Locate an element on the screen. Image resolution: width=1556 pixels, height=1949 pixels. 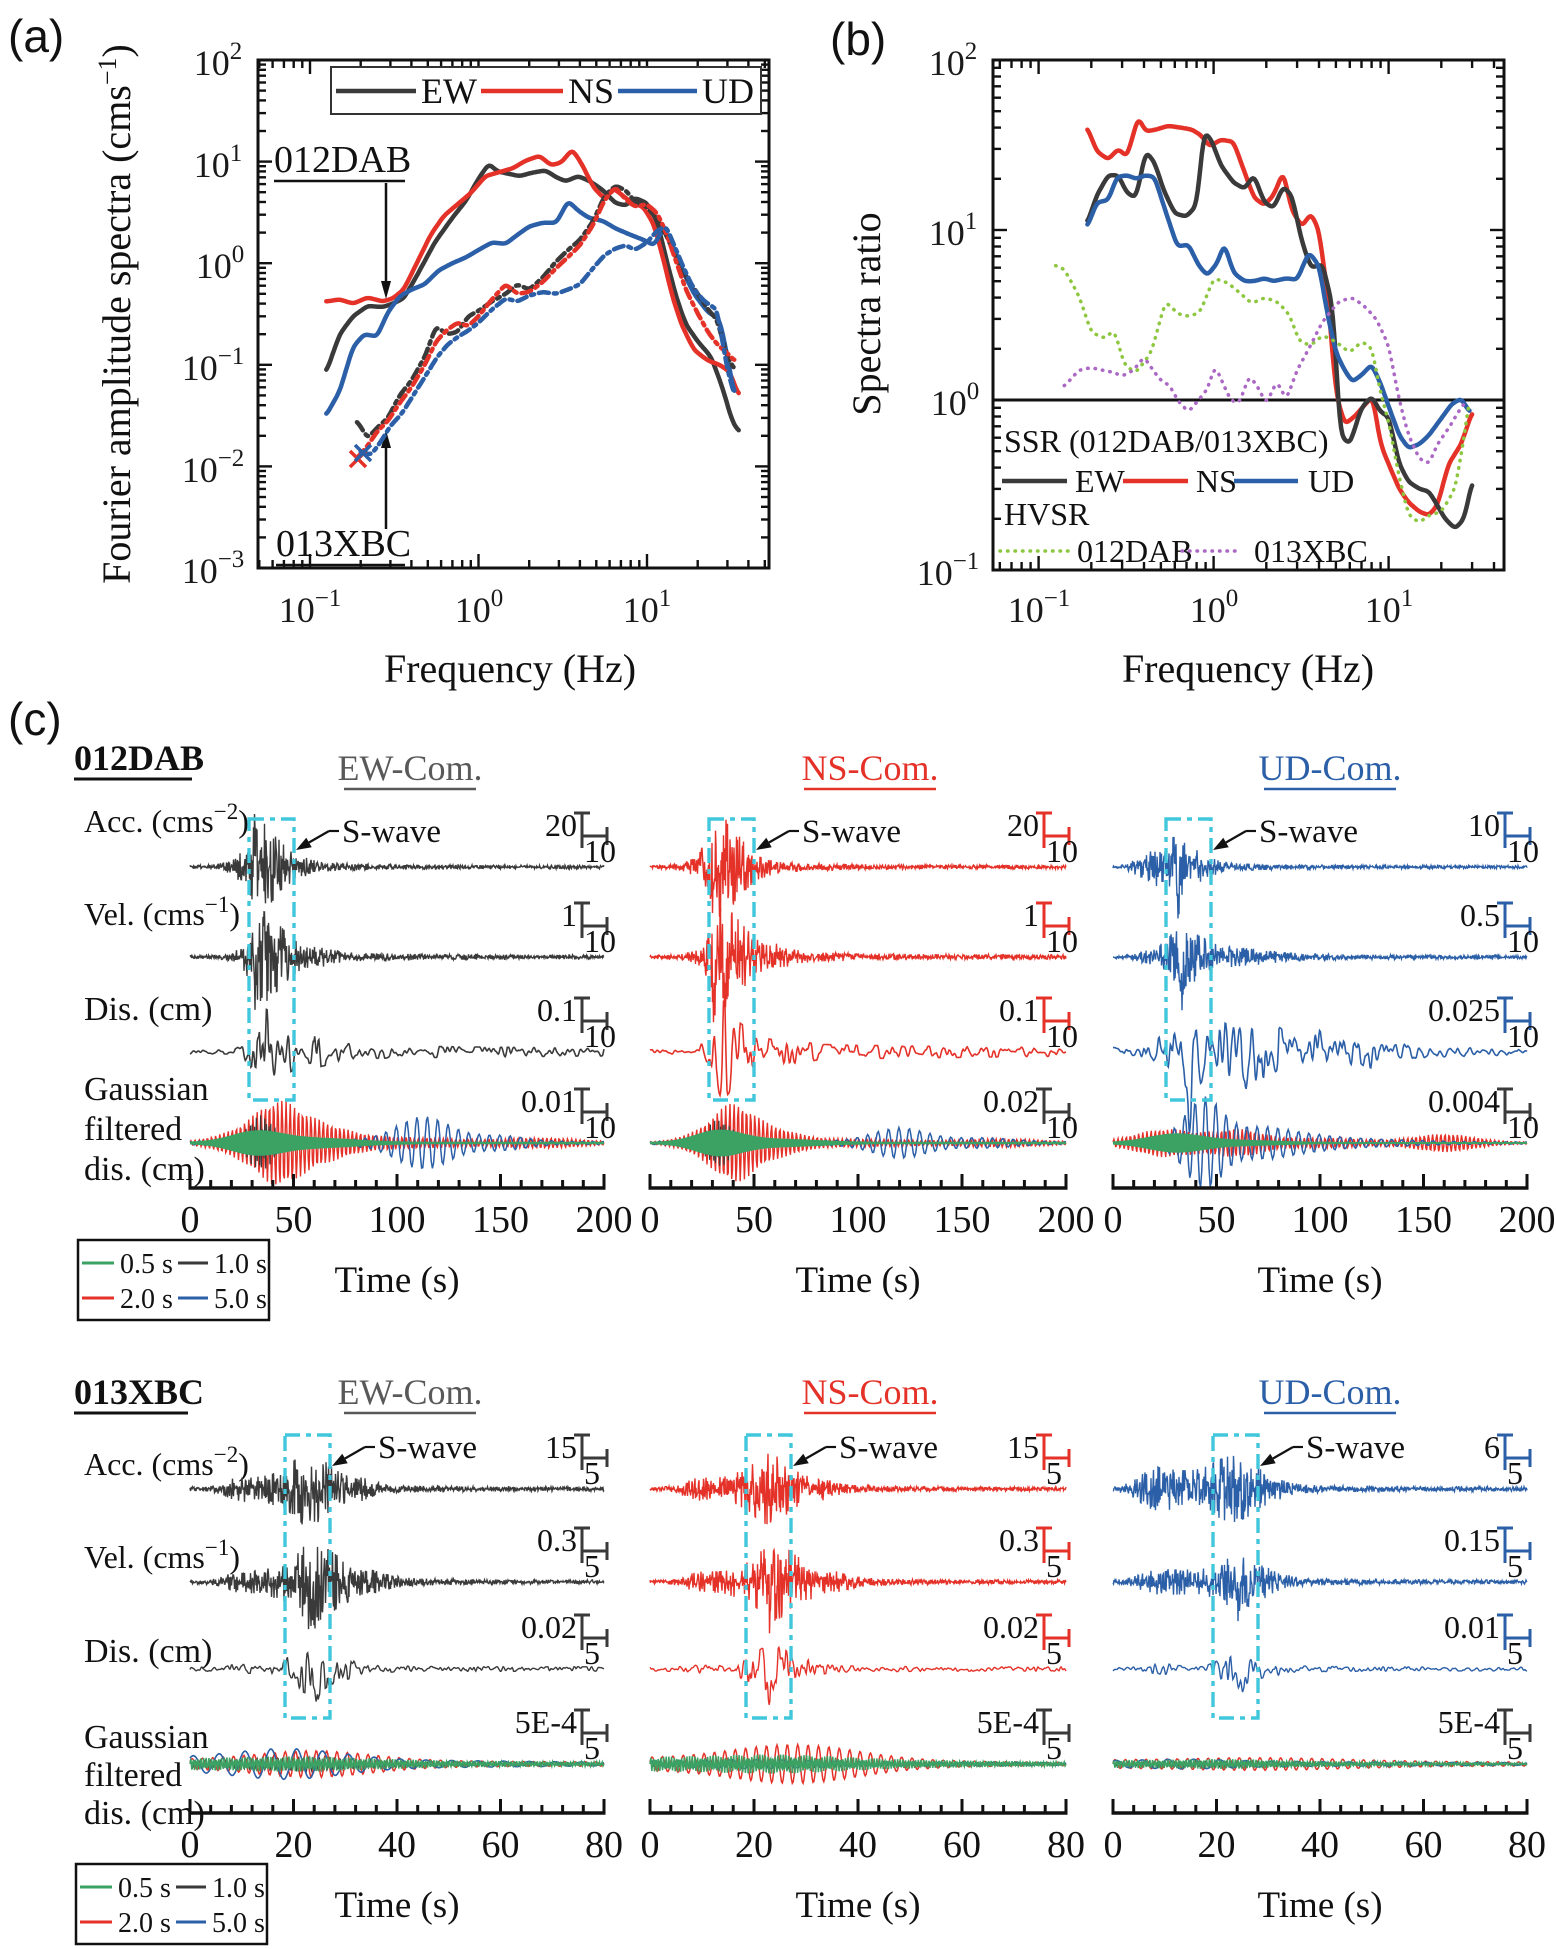
svg-text: 10−3 is located at coordinates (213, 568).